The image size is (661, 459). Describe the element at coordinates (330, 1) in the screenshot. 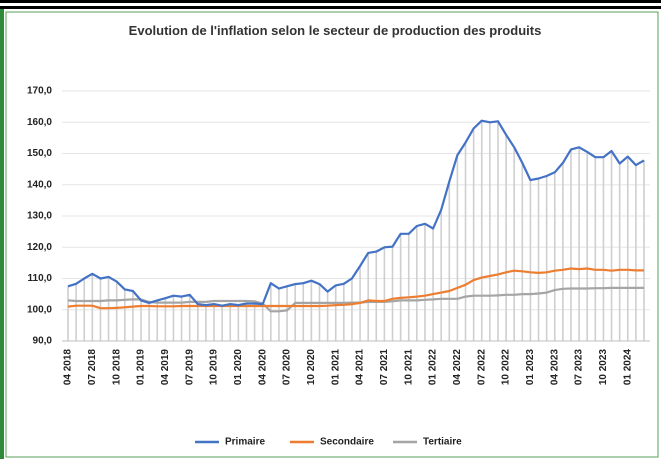

I see `frame-top` at that location.